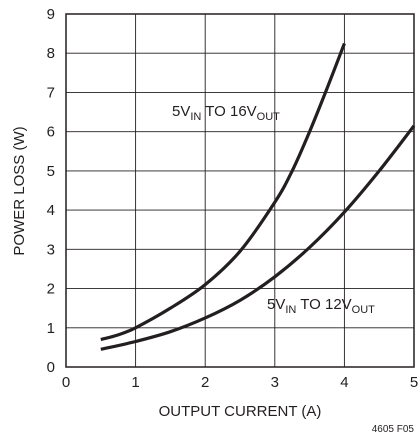  What do you see at coordinates (51, 53) in the screenshot?
I see `y-tick-label: 8` at bounding box center [51, 53].